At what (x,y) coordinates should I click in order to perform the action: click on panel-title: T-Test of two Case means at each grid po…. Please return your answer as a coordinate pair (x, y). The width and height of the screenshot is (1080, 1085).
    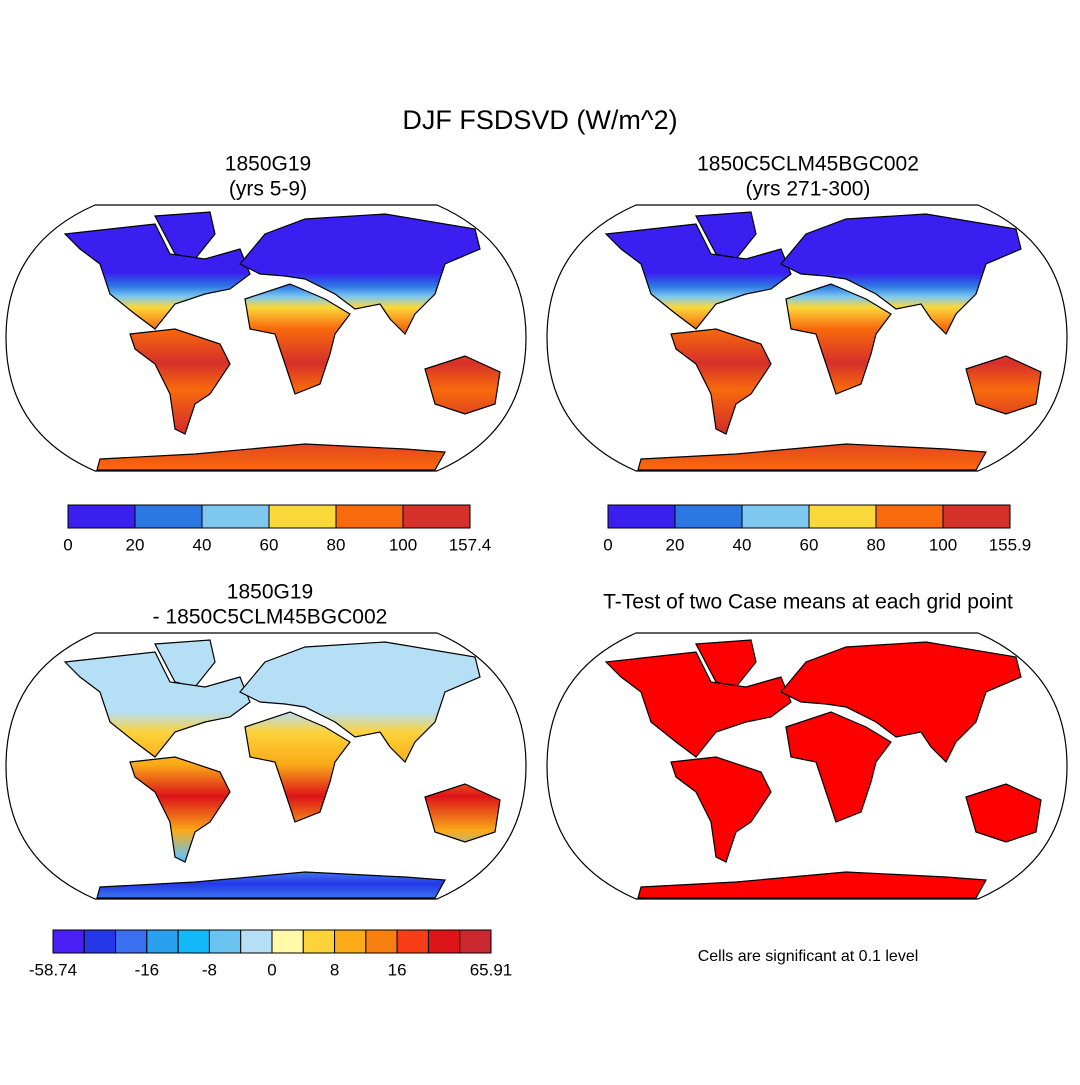
    Looking at the image, I should click on (808, 602).